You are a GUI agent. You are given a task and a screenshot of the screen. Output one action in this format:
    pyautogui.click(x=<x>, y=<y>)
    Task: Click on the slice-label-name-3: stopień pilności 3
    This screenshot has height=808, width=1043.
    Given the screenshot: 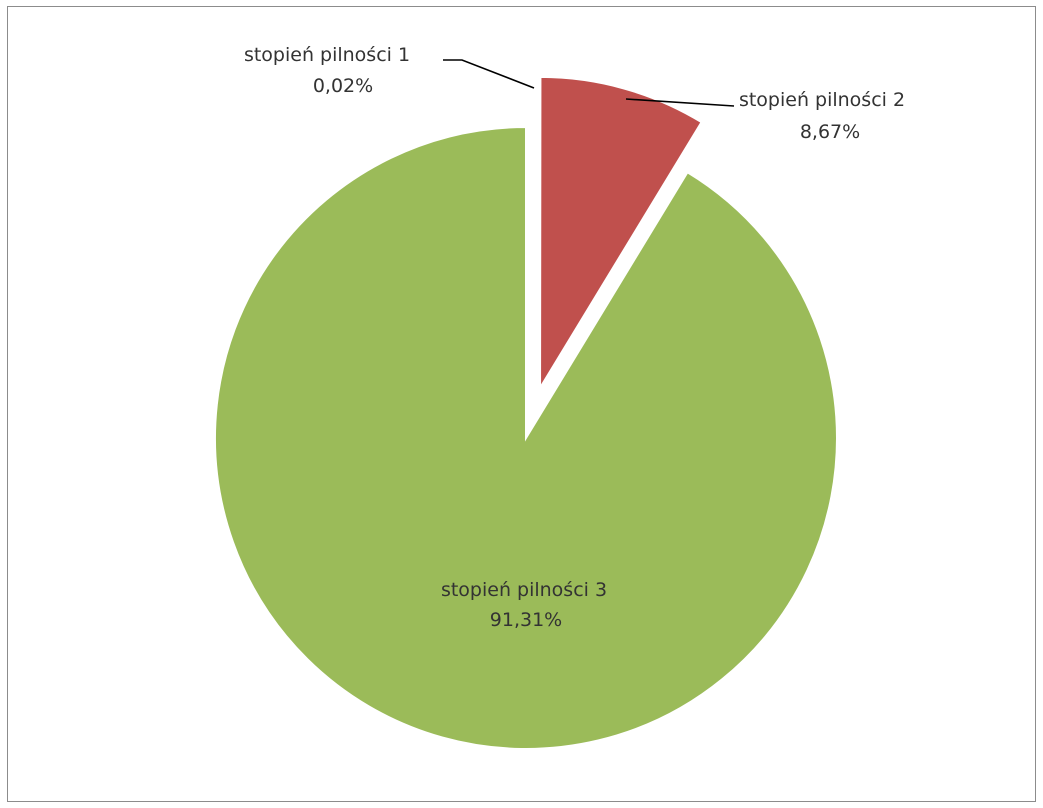 What is the action you would take?
    pyautogui.click(x=524, y=590)
    